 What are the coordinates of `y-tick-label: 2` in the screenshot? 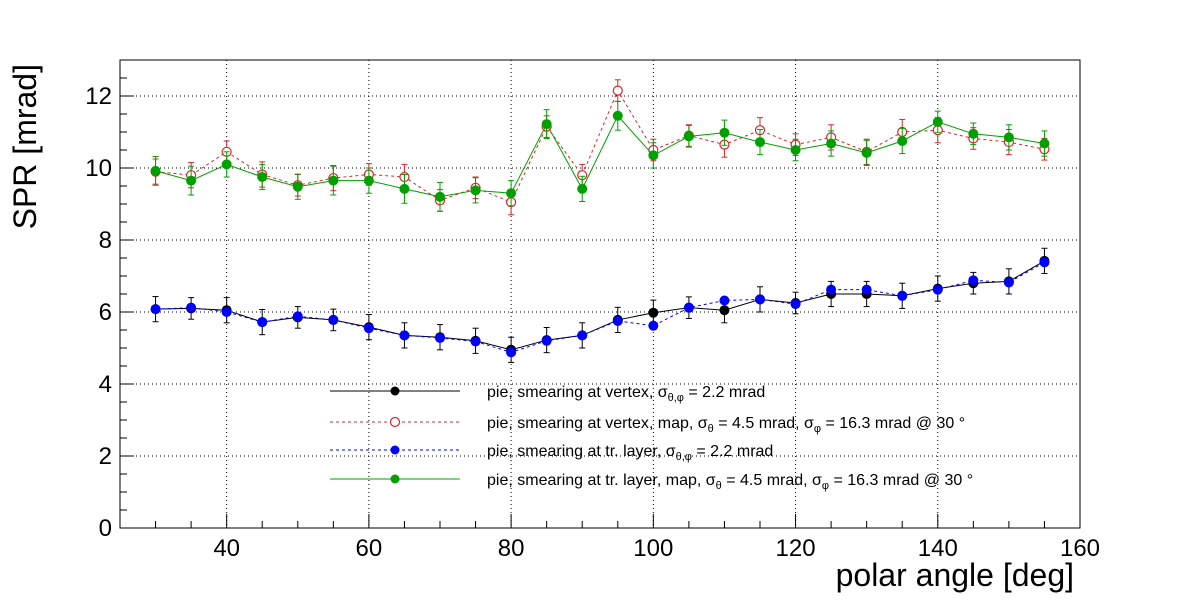 It's located at (105, 456).